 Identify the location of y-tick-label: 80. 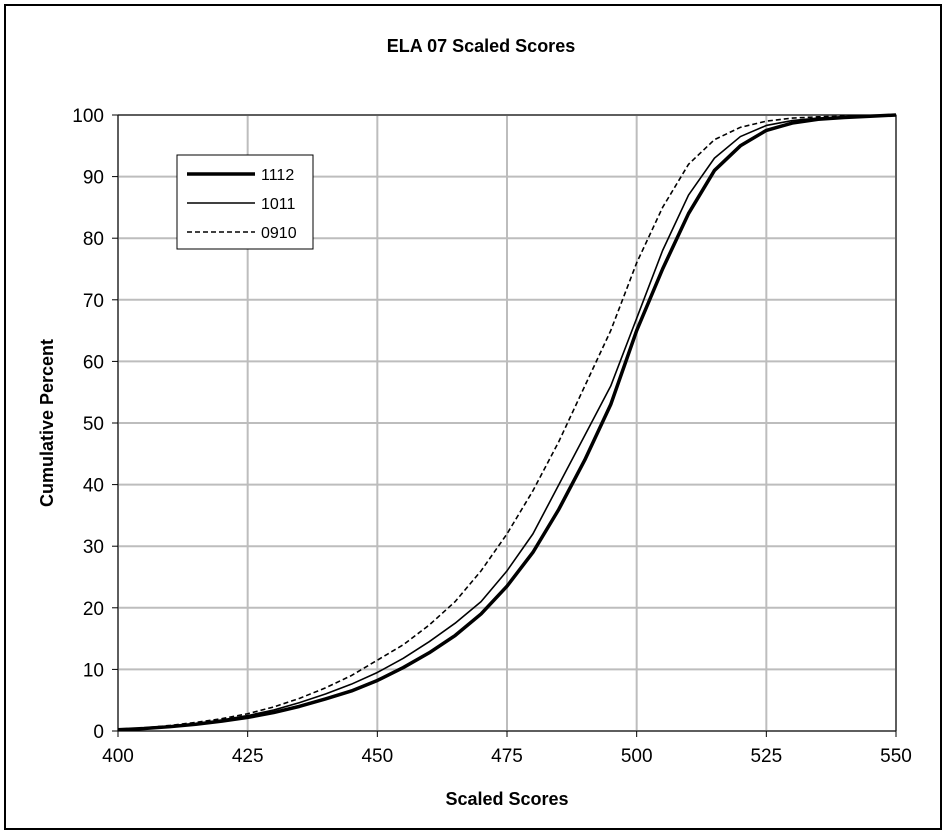
(93, 239).